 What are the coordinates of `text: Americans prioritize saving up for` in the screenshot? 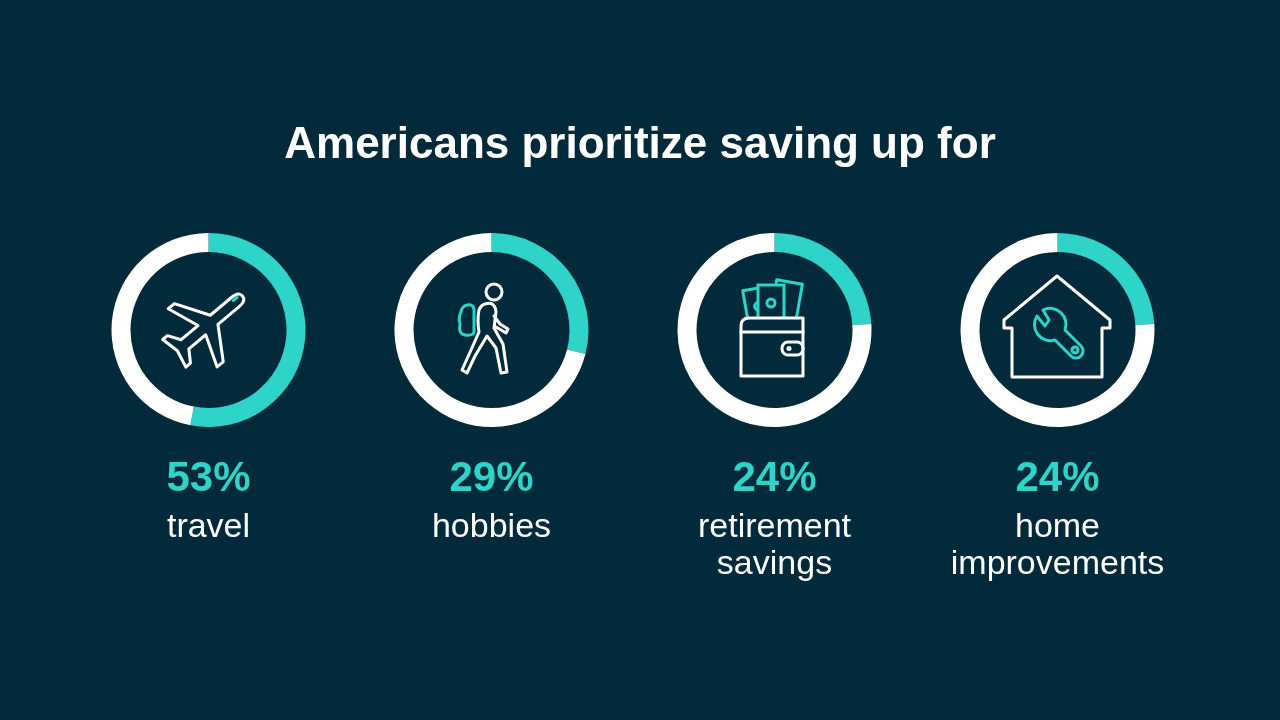 It's located at (640, 143).